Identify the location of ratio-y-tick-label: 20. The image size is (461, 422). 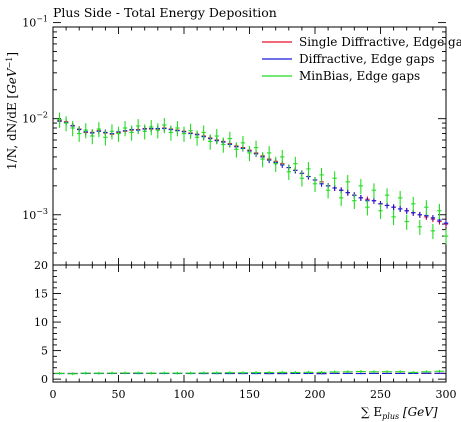
(41, 265).